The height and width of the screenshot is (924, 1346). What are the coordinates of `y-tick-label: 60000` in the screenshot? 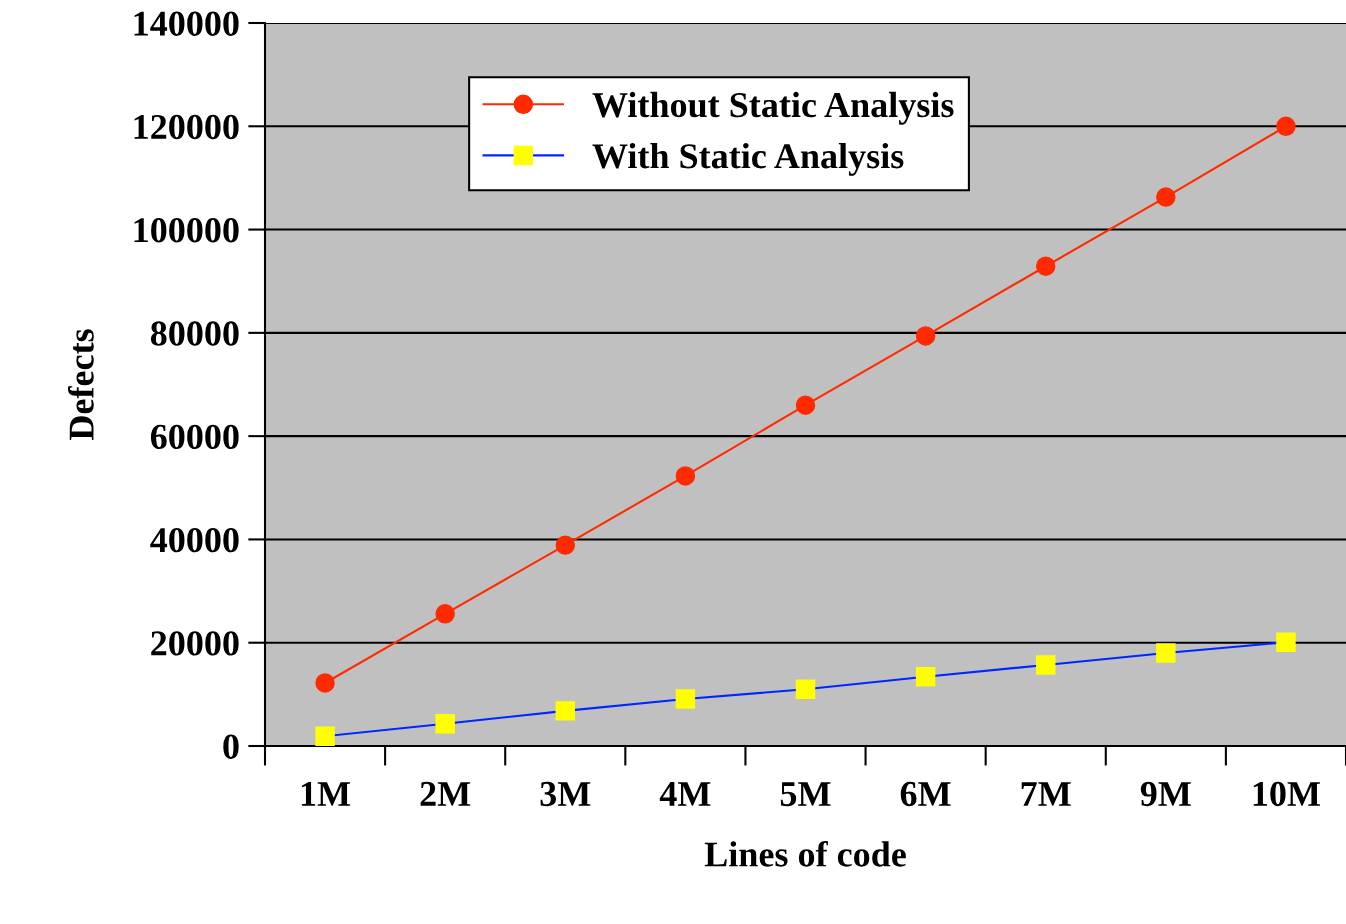 It's located at (194, 437).